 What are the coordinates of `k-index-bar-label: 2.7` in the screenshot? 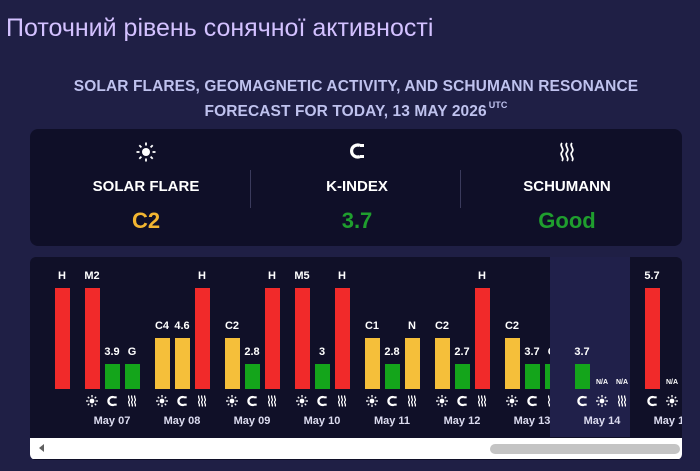 It's located at (462, 352).